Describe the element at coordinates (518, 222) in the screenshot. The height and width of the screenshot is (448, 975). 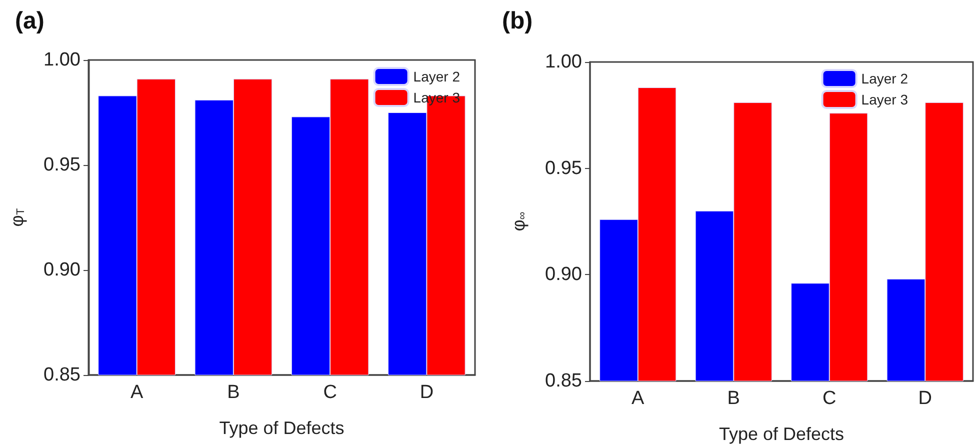
I see `y-axis-title: φ∞` at that location.